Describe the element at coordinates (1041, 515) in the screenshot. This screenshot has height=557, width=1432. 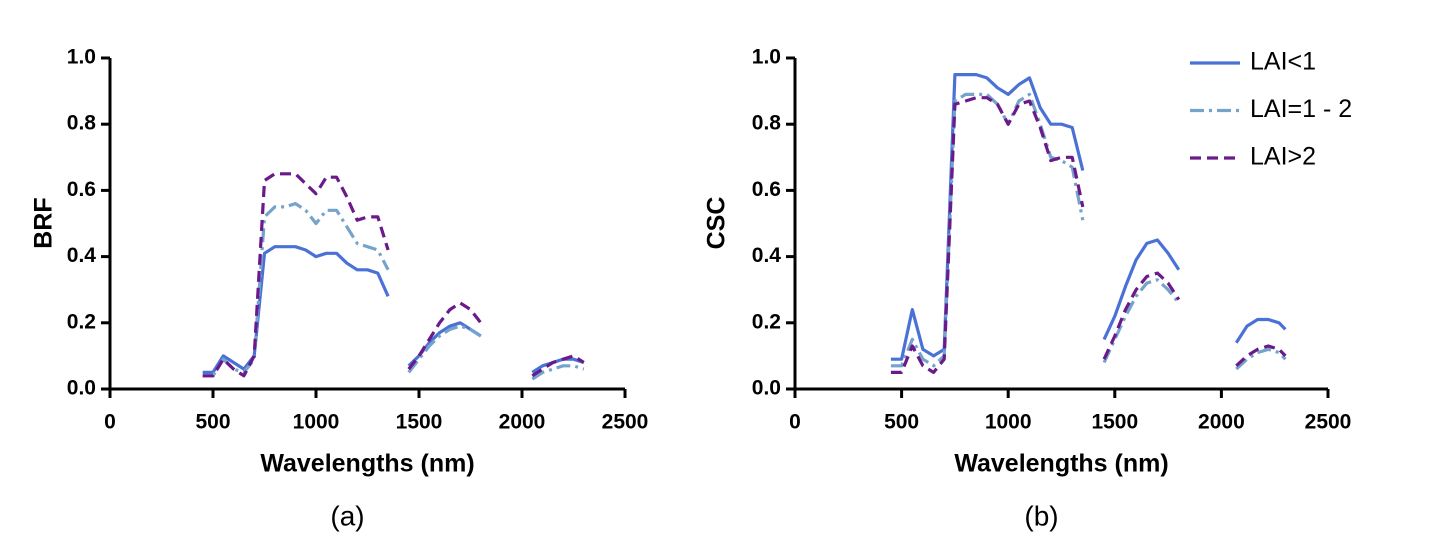
I see `caption: (b)` at that location.